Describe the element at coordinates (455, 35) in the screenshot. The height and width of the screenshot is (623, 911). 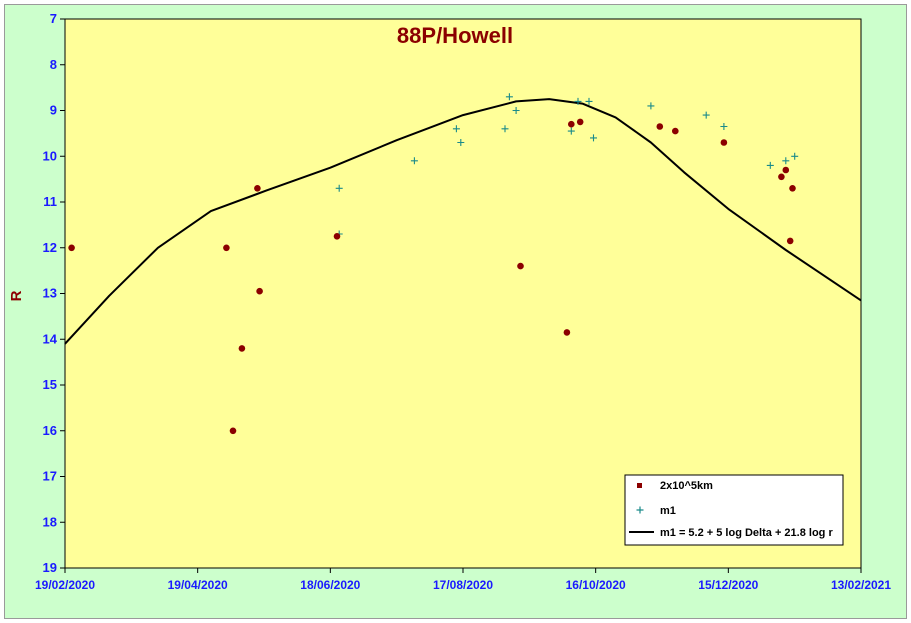
I see `chart-title: 88P/Howell` at that location.